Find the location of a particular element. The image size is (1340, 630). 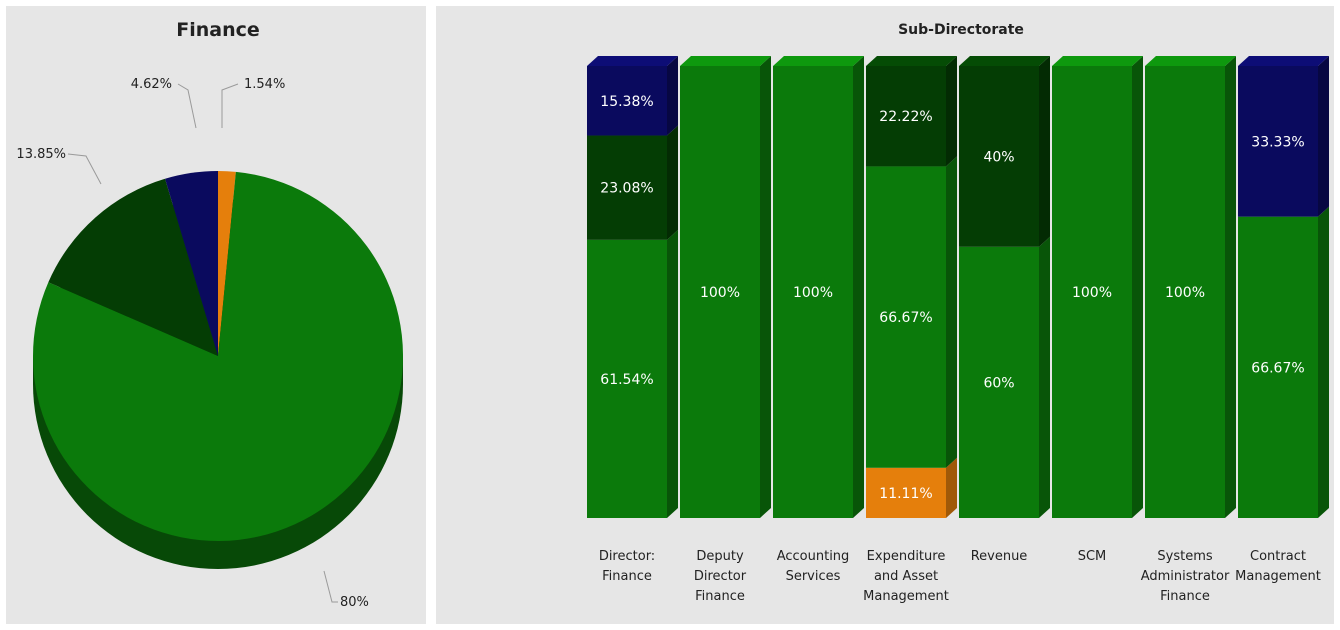

bar-value-label-0-3: 15.38% is located at coordinates (626, 102).